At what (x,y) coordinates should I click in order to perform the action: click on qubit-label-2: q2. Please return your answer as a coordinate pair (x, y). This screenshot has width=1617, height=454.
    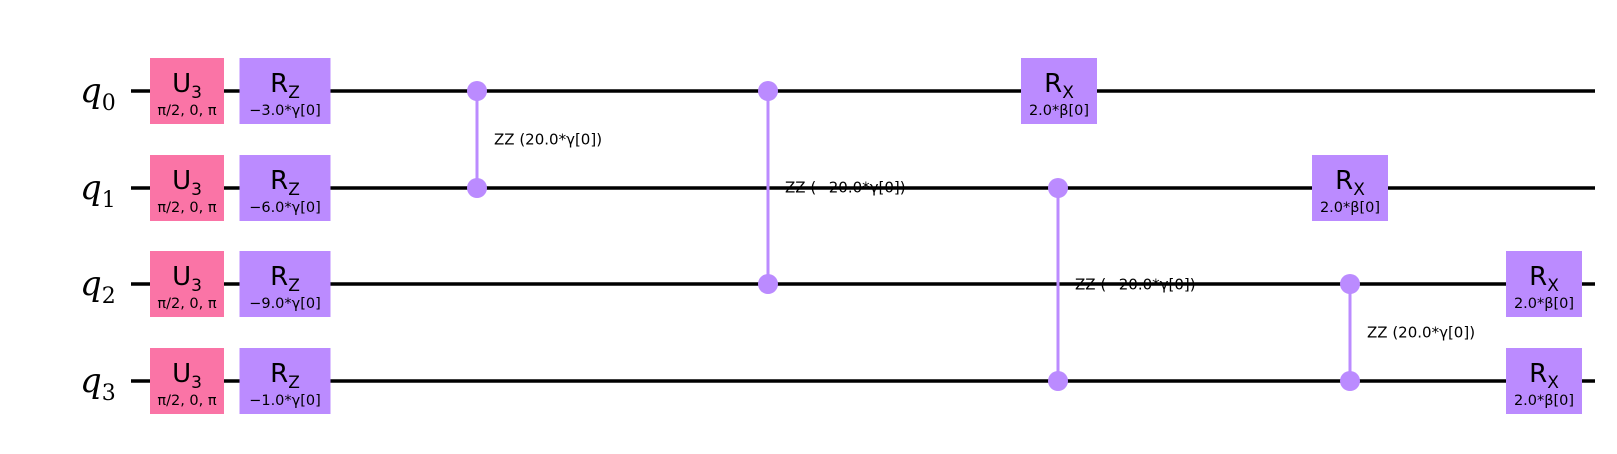
    Looking at the image, I should click on (98, 286).